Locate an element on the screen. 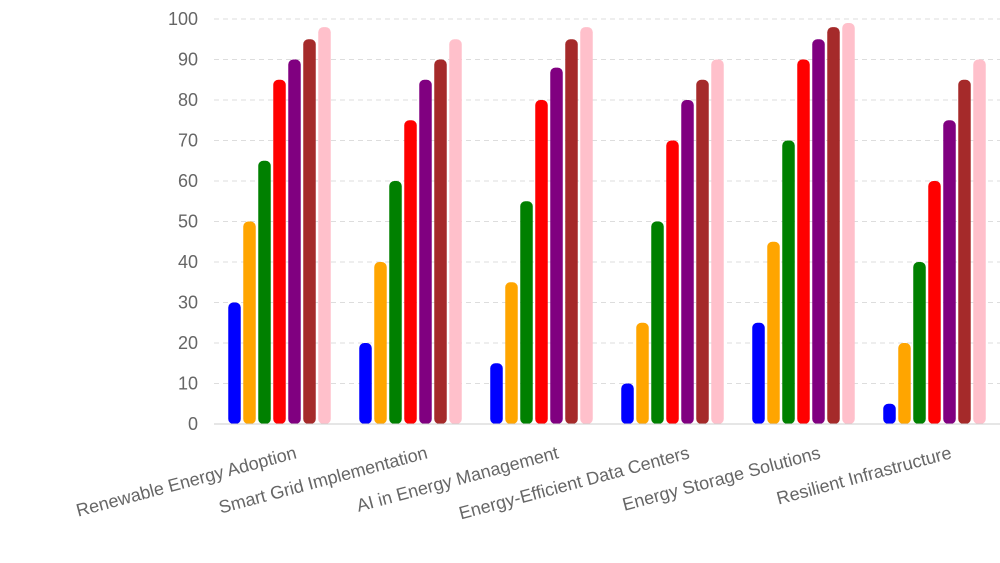 The height and width of the screenshot is (563, 1000). y-tick-label: 100 is located at coordinates (183, 19).